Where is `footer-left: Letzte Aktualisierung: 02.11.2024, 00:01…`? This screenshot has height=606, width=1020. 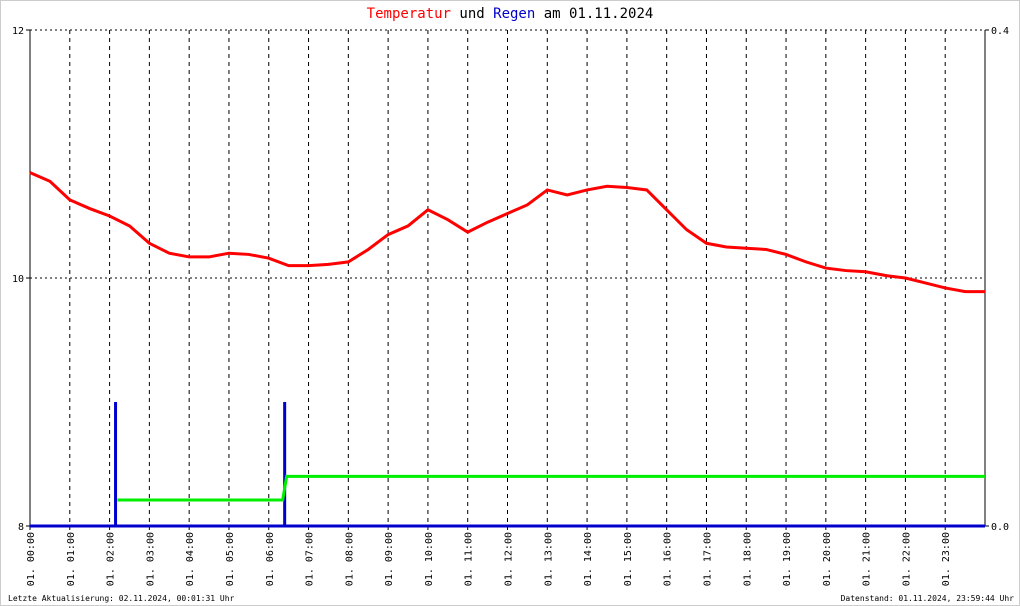
footer-left: Letzte Aktualisierung: 02.11.2024, 00:01… is located at coordinates (121, 598).